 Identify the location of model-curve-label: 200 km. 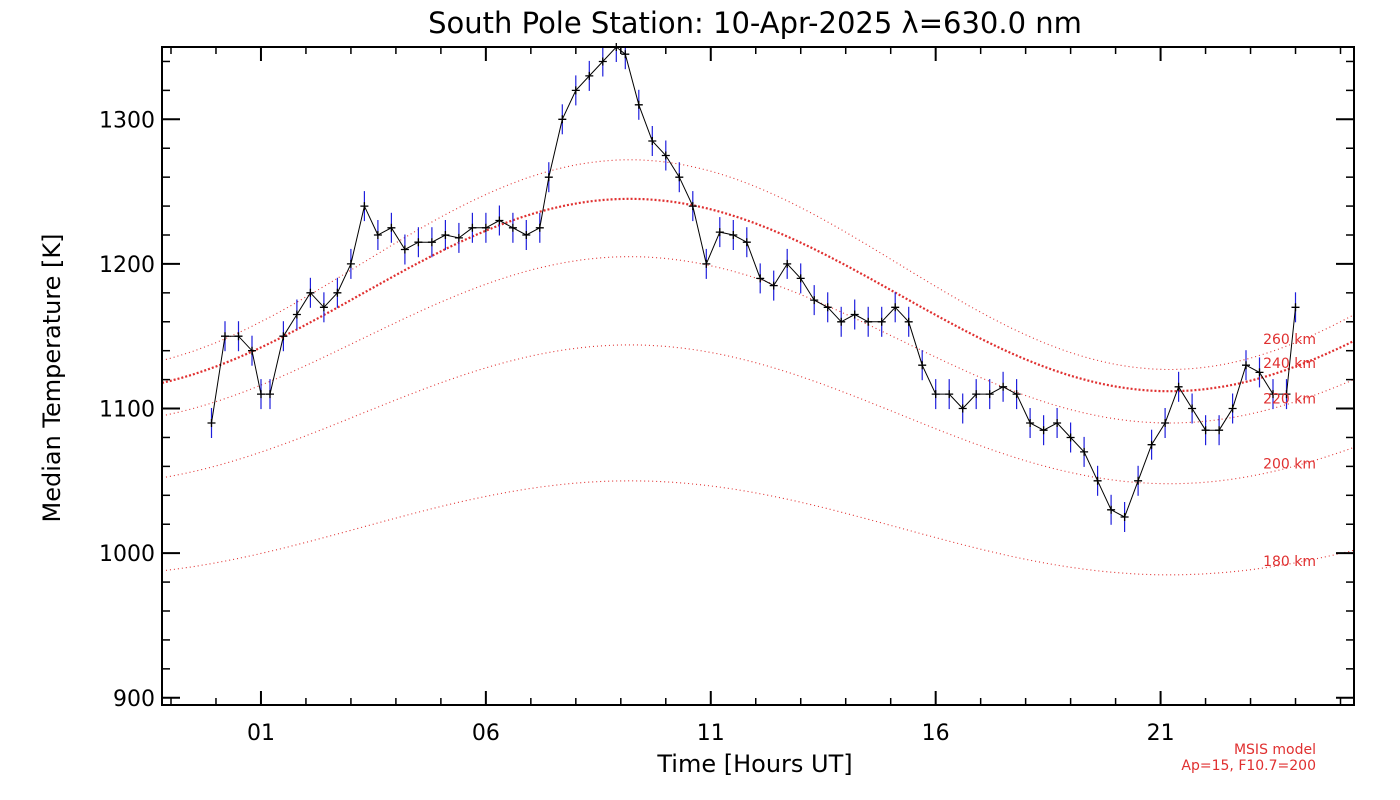
(1289, 464).